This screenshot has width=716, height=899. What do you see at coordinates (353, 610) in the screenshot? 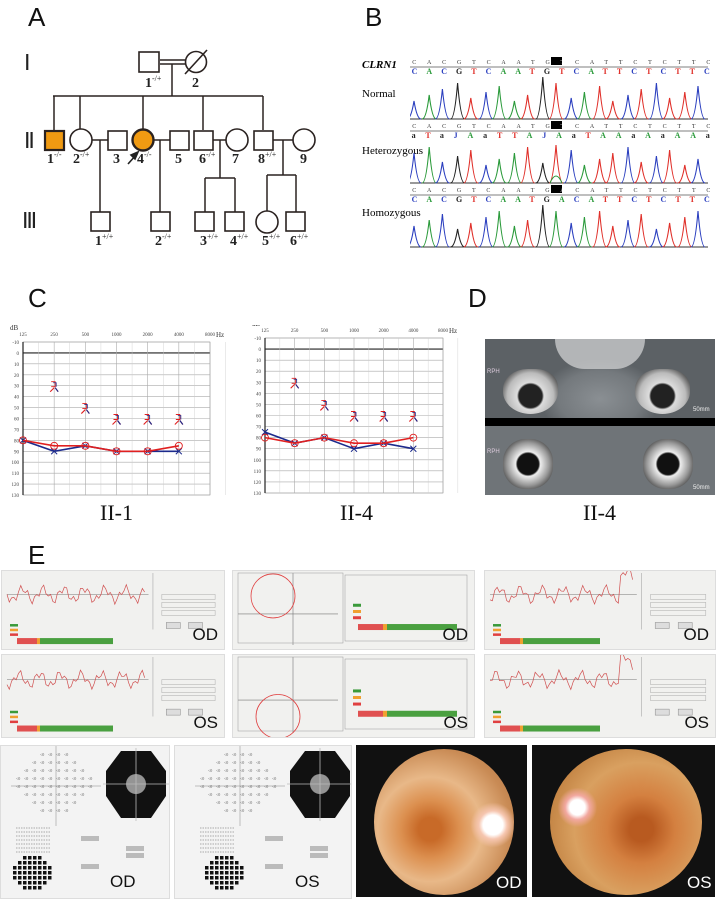
I see `vep-polar-plot-panel: OD` at bounding box center [353, 610].